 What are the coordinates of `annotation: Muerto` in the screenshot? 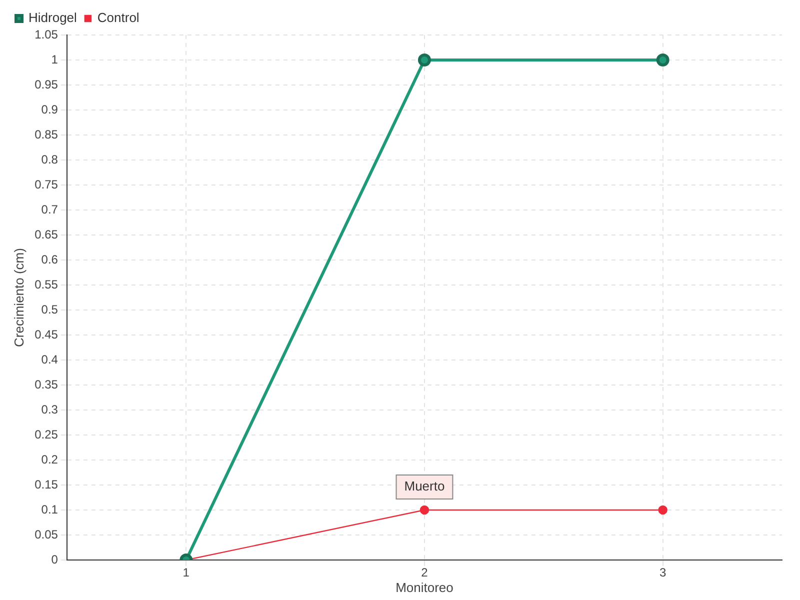 It's located at (424, 486).